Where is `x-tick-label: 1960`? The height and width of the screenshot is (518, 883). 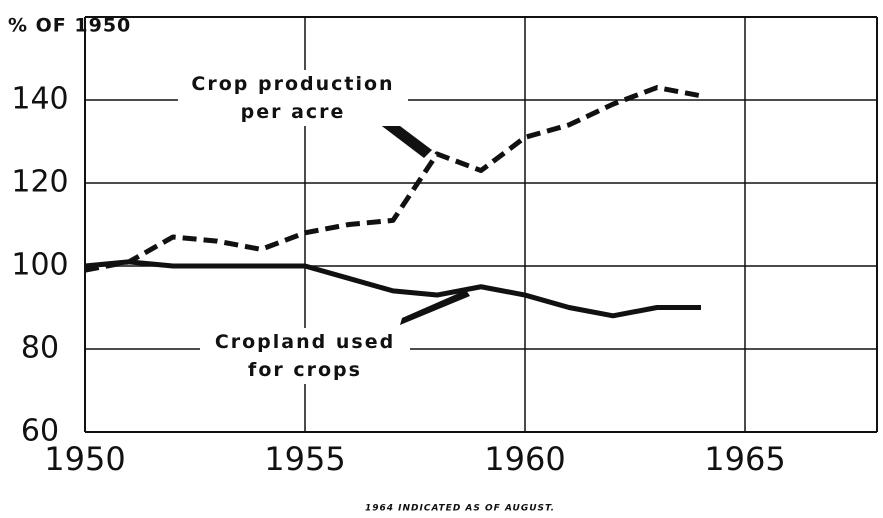 x-tick-label: 1960 is located at coordinates (524, 459).